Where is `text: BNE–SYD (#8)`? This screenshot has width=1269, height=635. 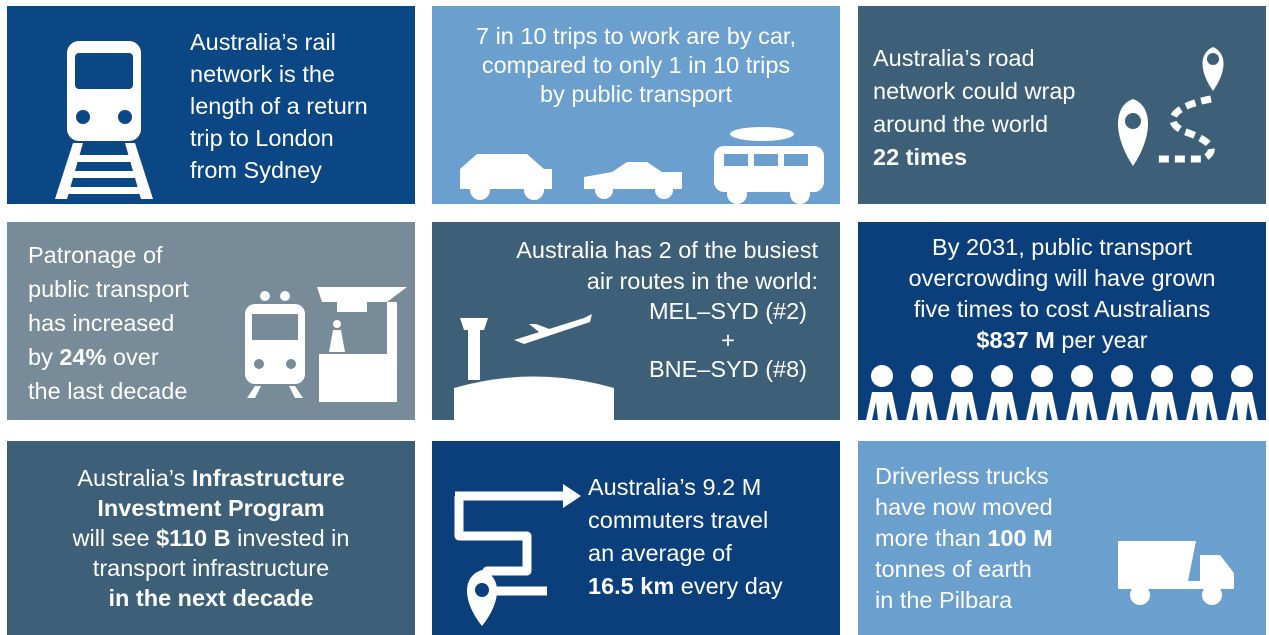
text: BNE–SYD (#8) is located at coordinates (728, 369).